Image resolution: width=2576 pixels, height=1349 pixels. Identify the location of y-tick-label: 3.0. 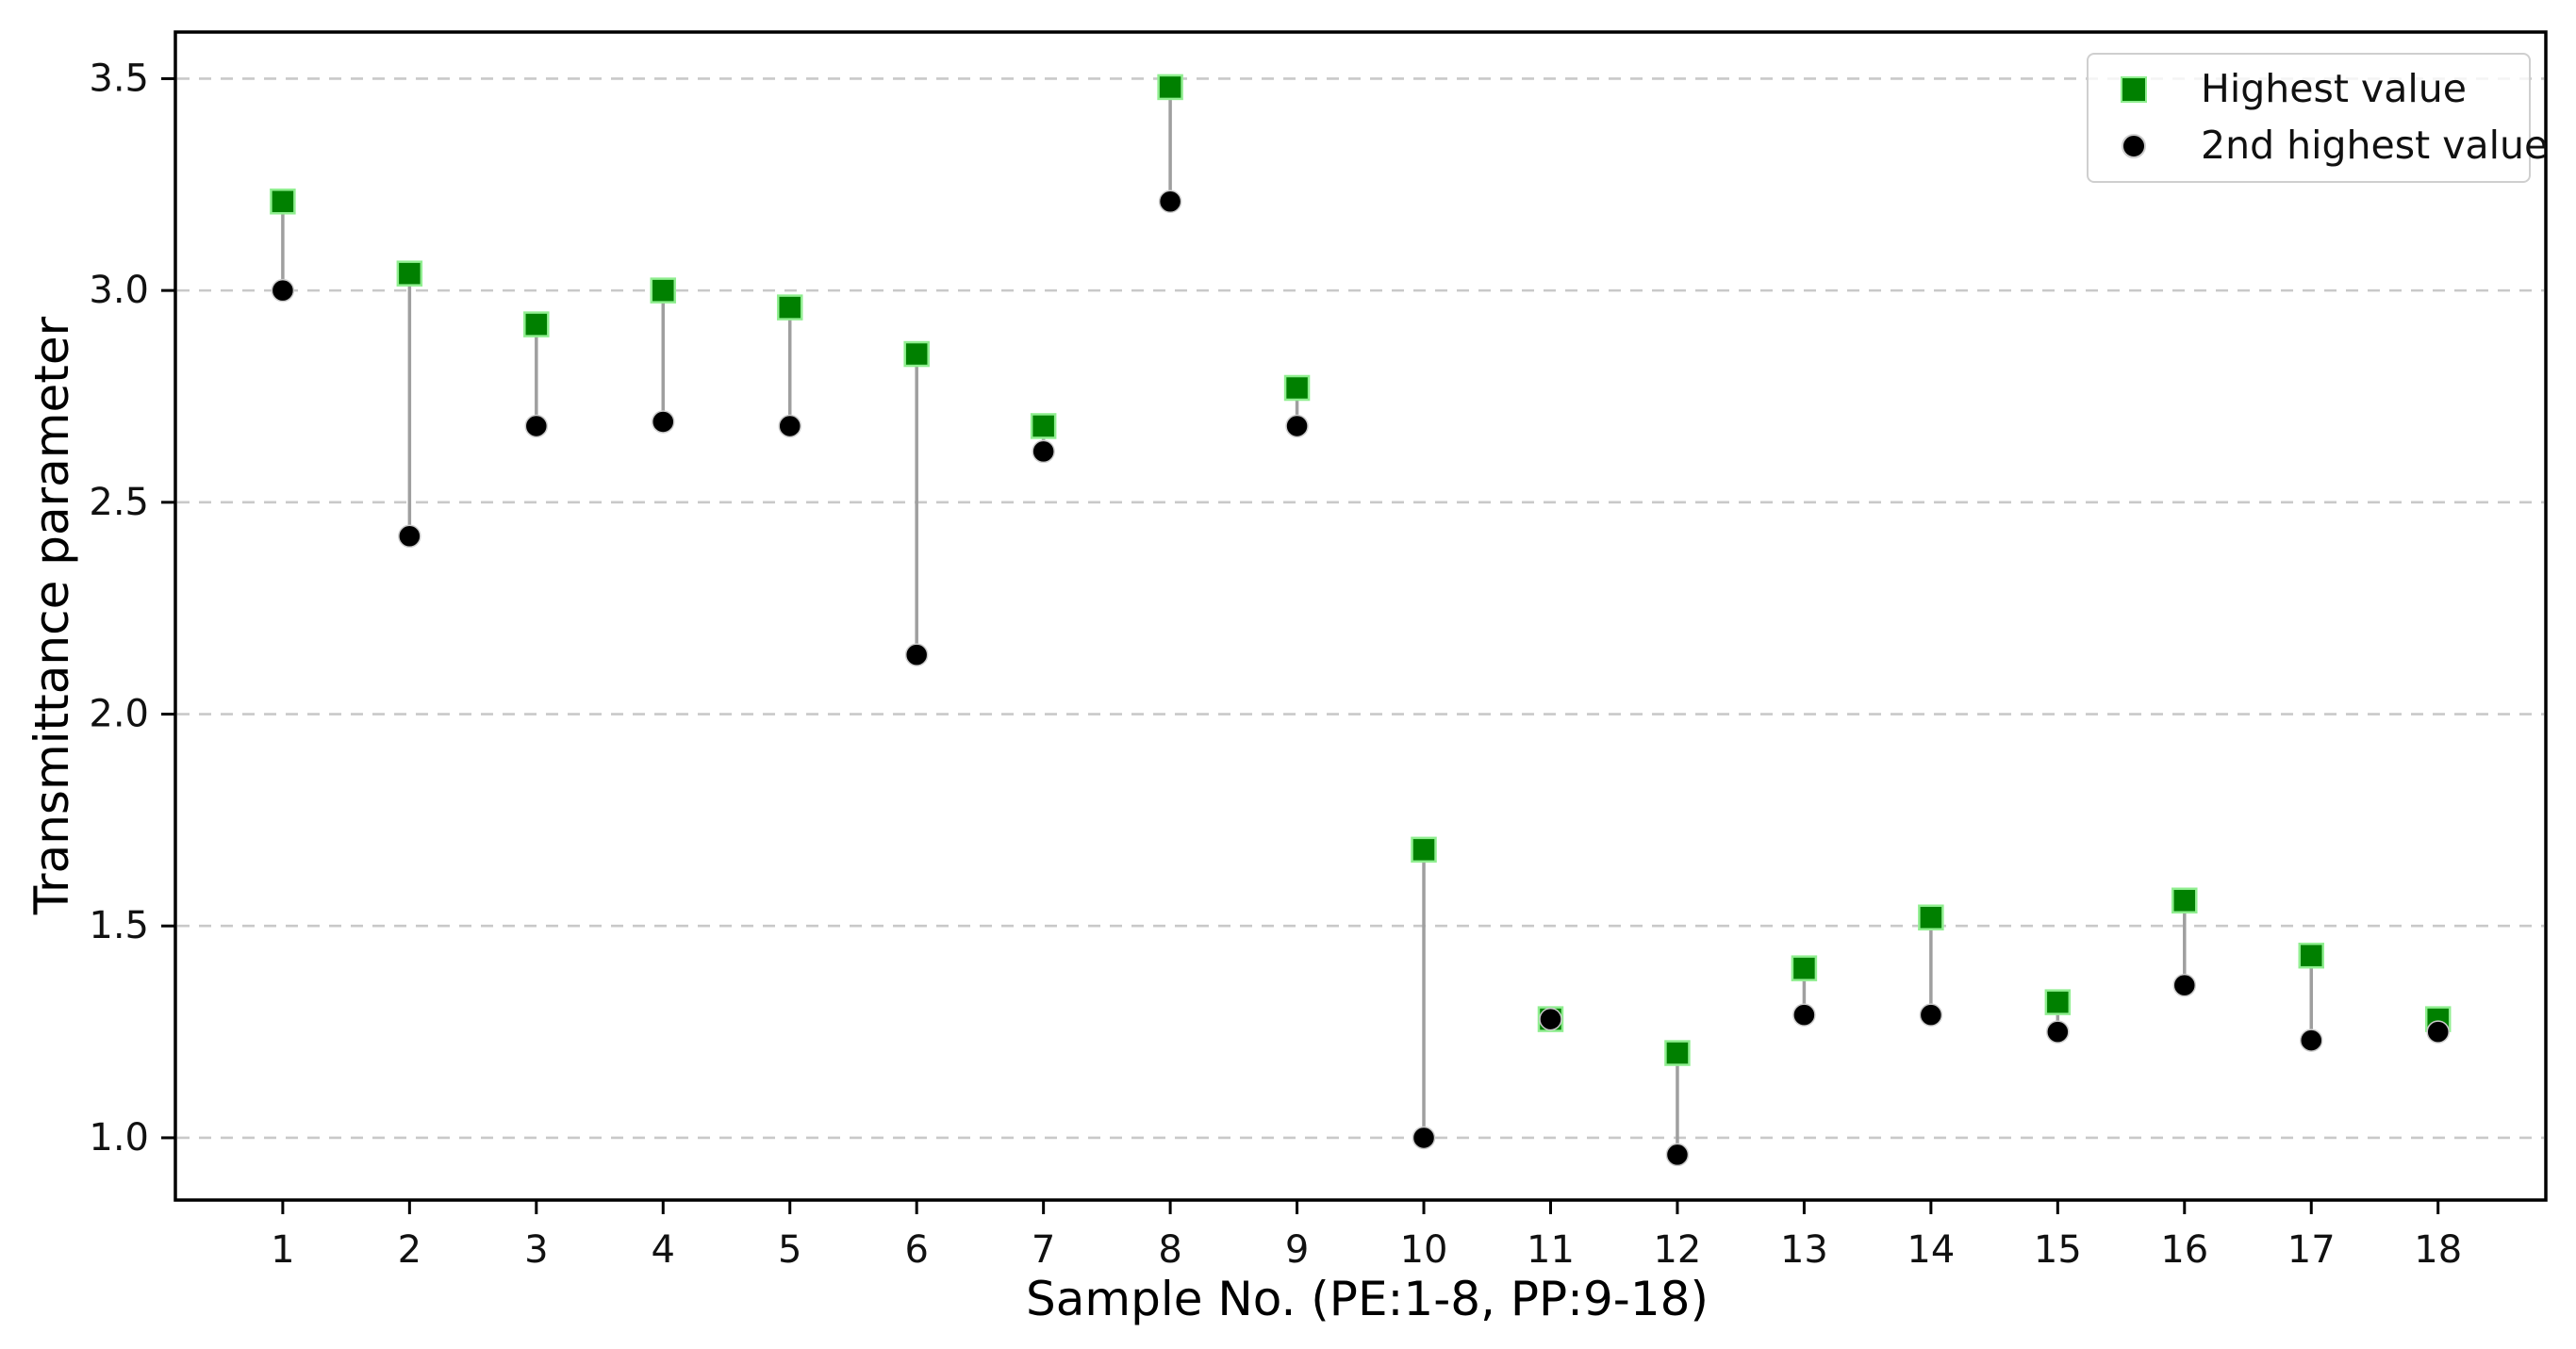
(119, 290).